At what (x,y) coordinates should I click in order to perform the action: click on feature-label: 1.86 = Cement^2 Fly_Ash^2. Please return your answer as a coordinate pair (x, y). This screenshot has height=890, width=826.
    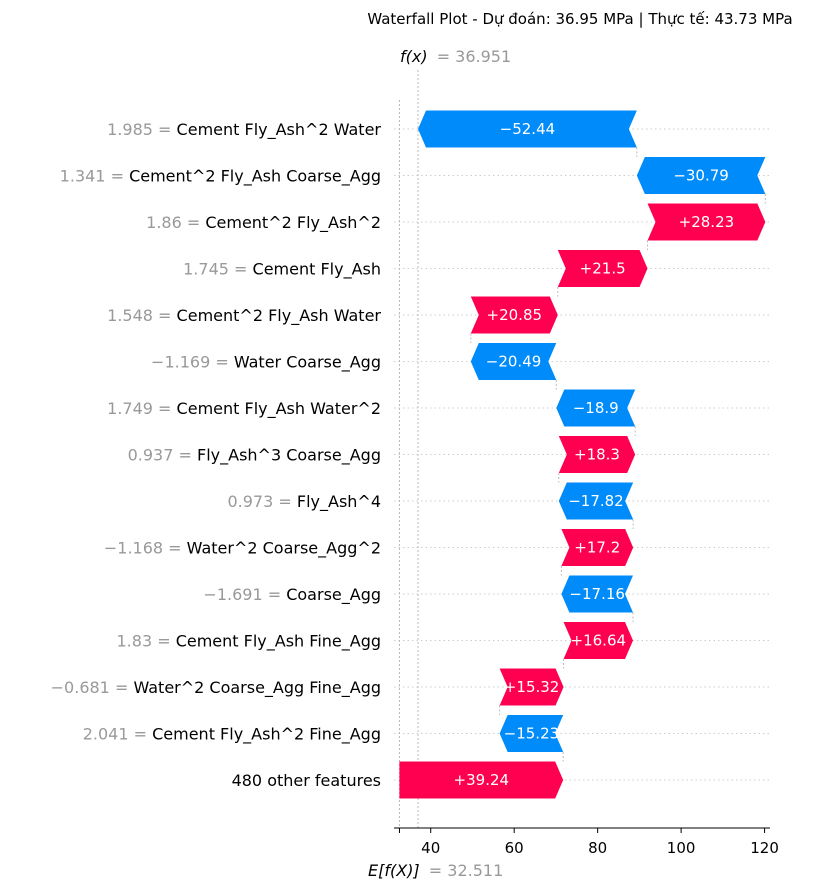
    Looking at the image, I should click on (263, 223).